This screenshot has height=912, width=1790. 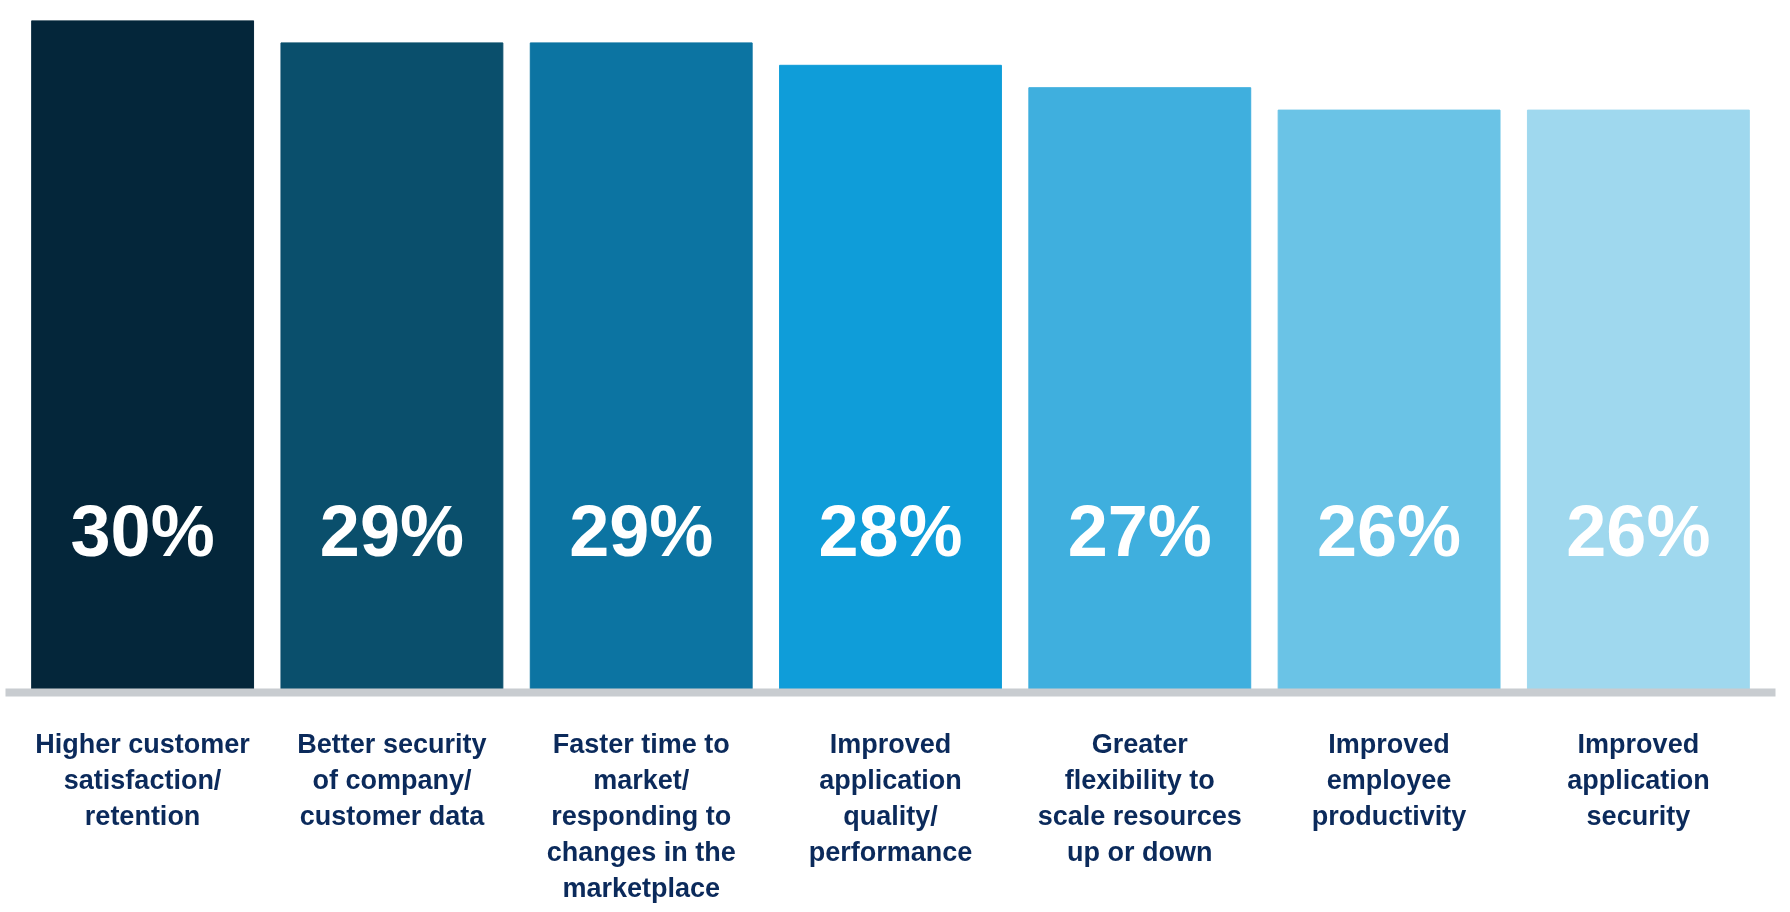 I want to click on data-label: 28%, so click(x=890, y=531).